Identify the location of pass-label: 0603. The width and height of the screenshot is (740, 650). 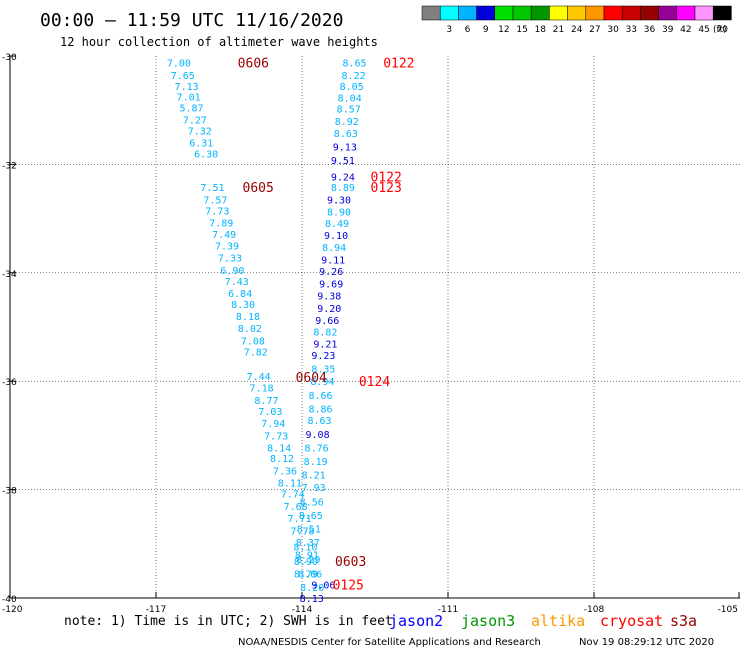
(350, 562).